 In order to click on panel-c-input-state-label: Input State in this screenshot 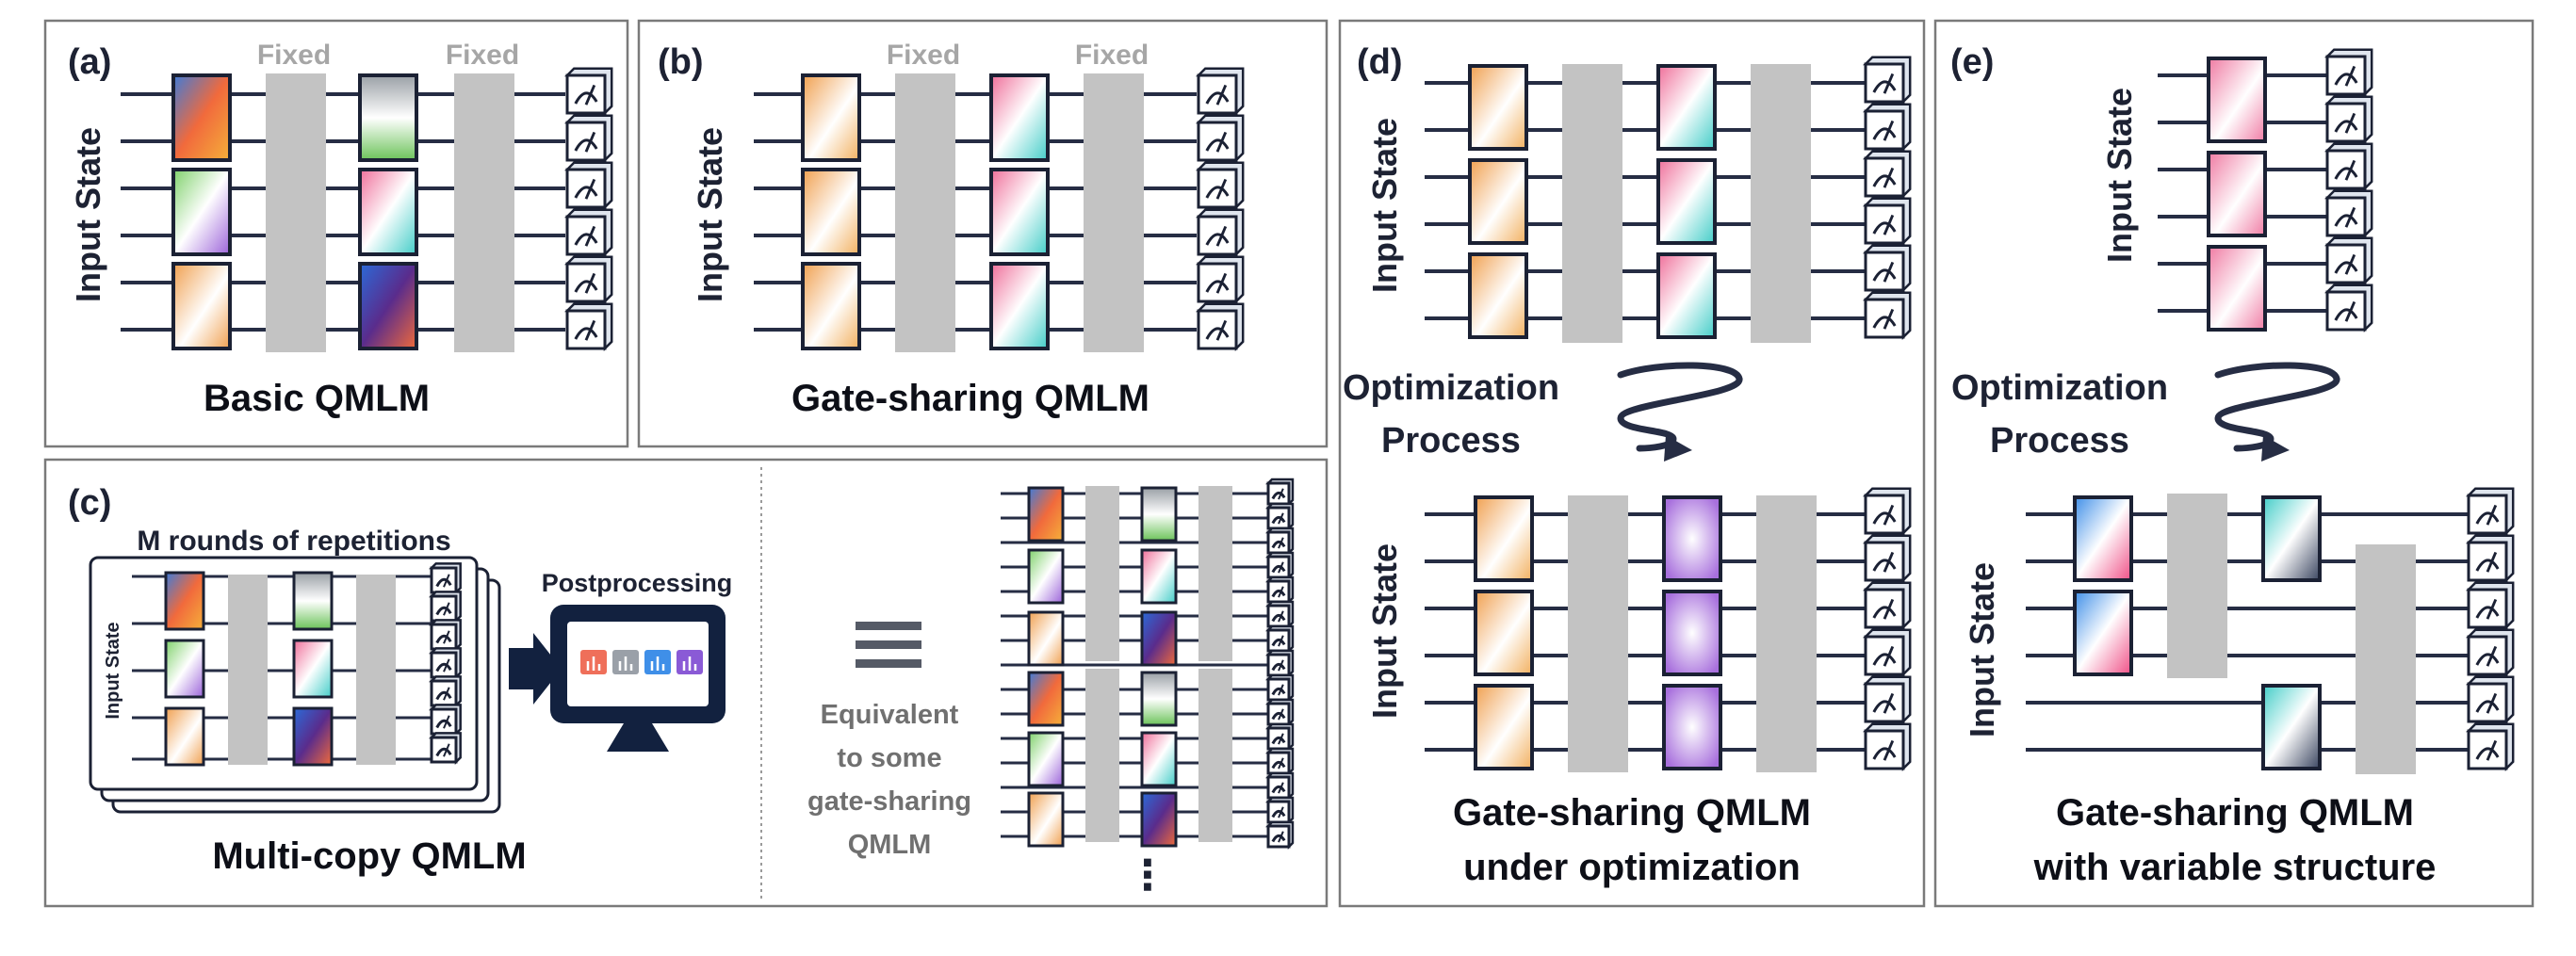, I will do `click(113, 670)`.